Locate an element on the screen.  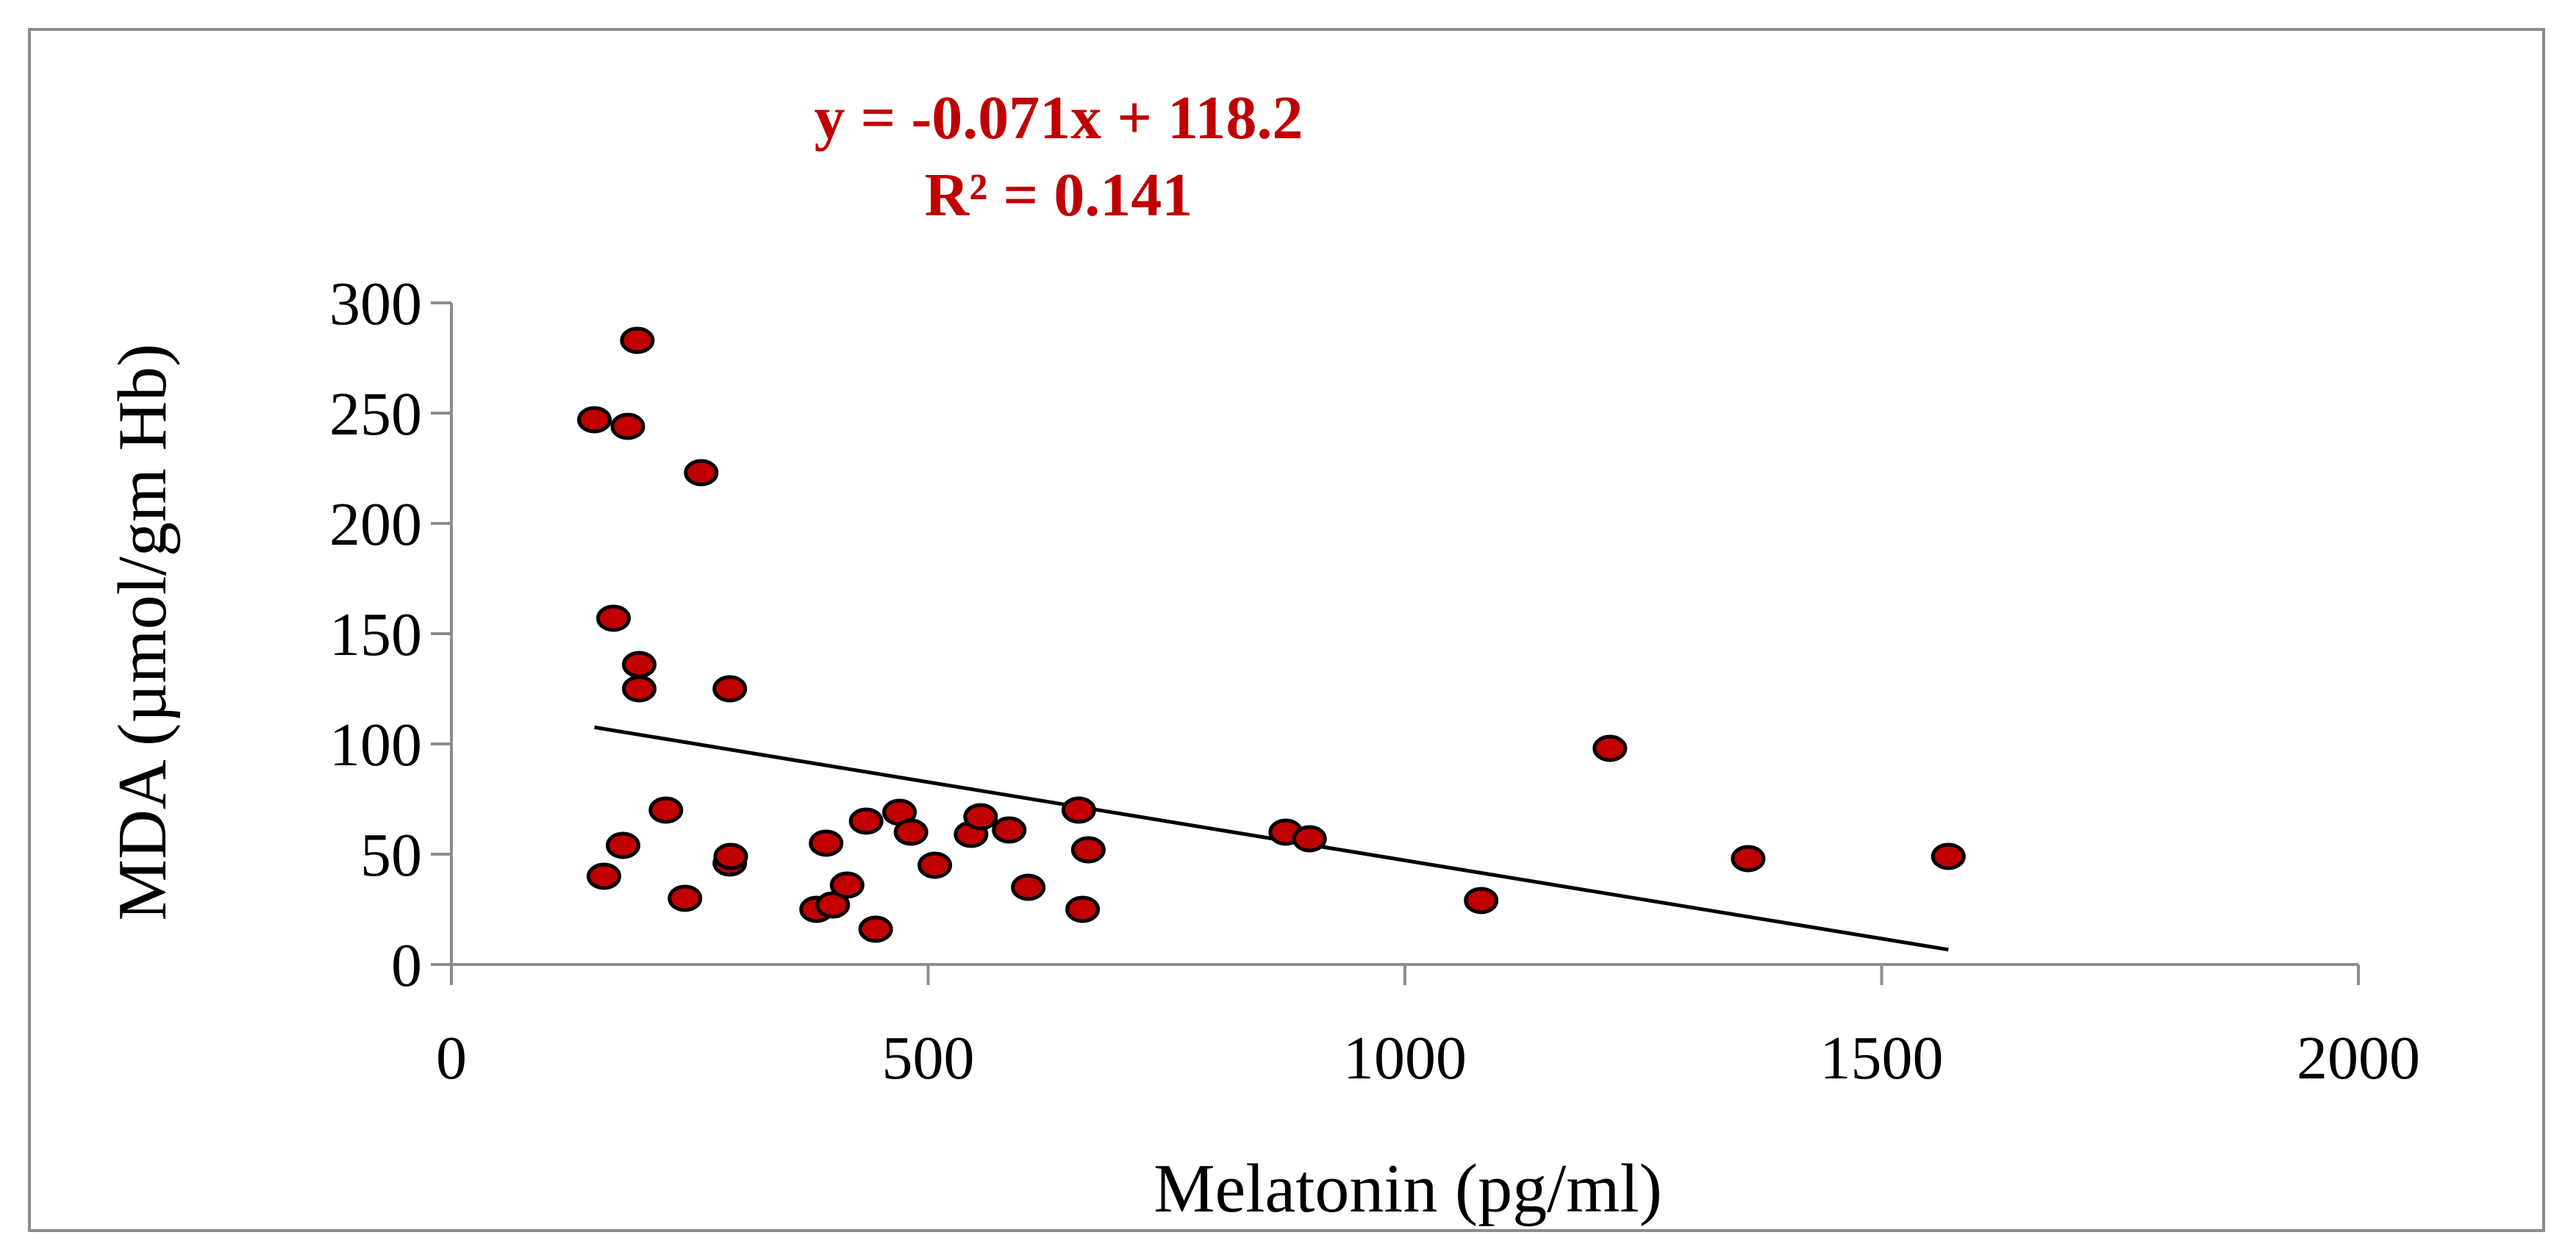
y-tick-label: 100 is located at coordinates (375, 745).